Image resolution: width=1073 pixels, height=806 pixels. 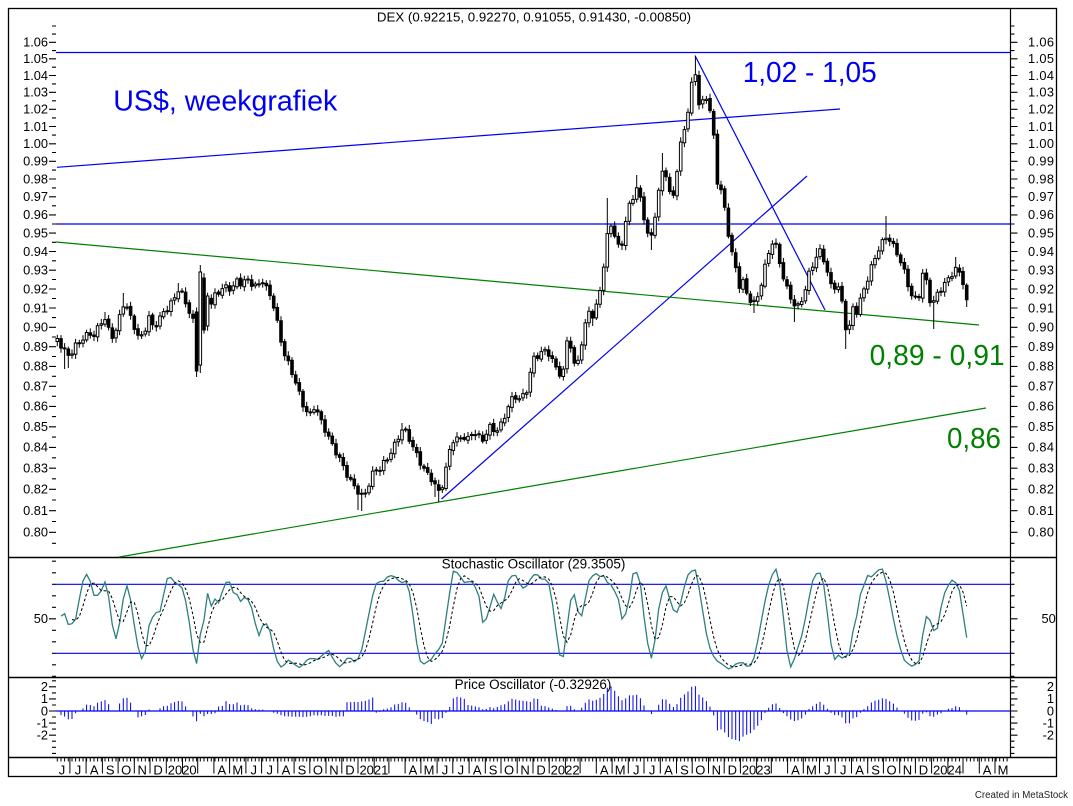 I want to click on svg-text: 0,89 - 0,91, so click(x=937, y=356).